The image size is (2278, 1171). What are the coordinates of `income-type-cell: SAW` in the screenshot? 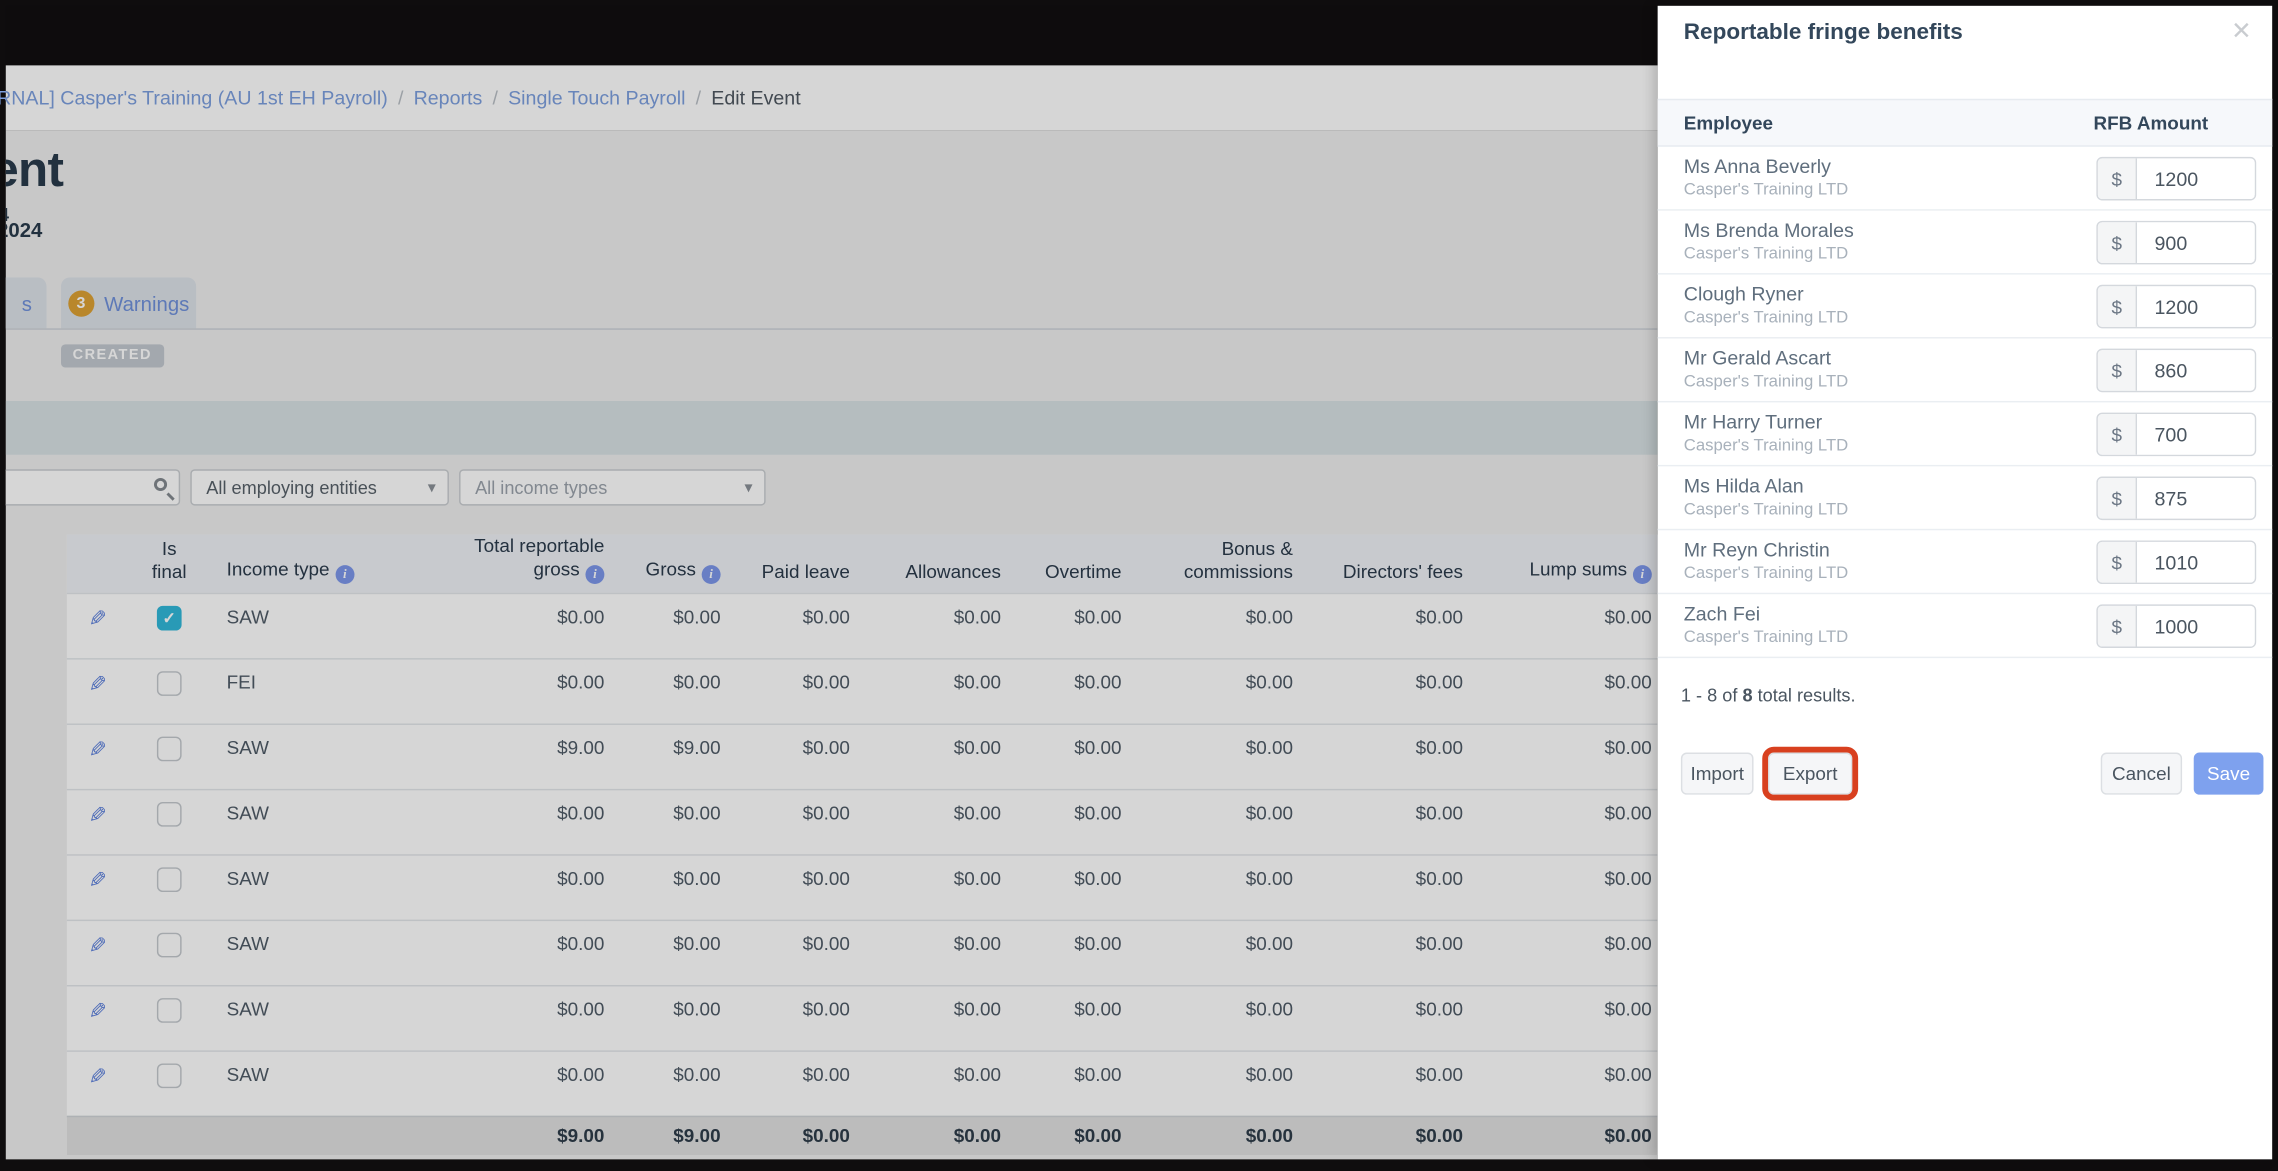 It's located at (247, 878).